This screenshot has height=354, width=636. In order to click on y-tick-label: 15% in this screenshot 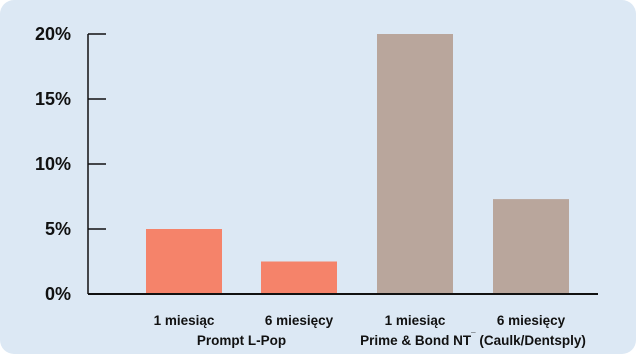, I will do `click(53, 99)`.